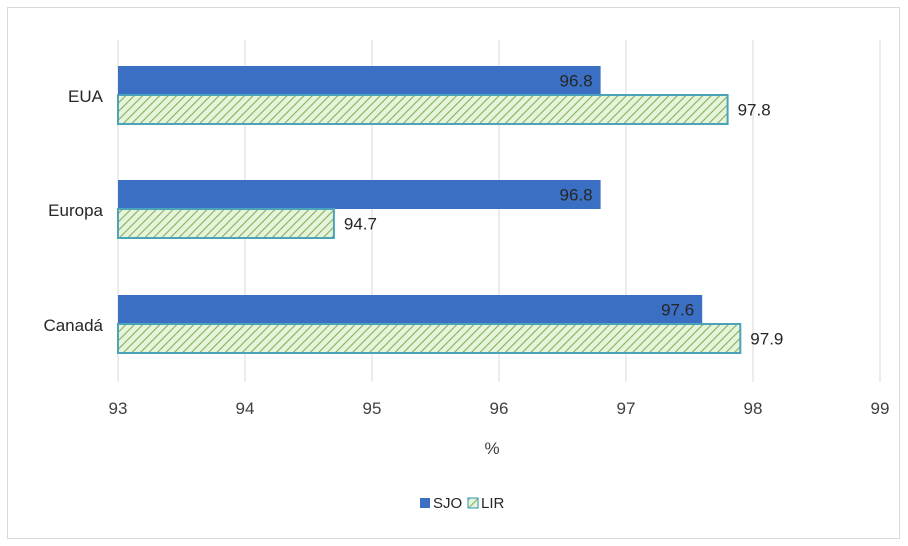  I want to click on legend-label: LIR, so click(493, 503).